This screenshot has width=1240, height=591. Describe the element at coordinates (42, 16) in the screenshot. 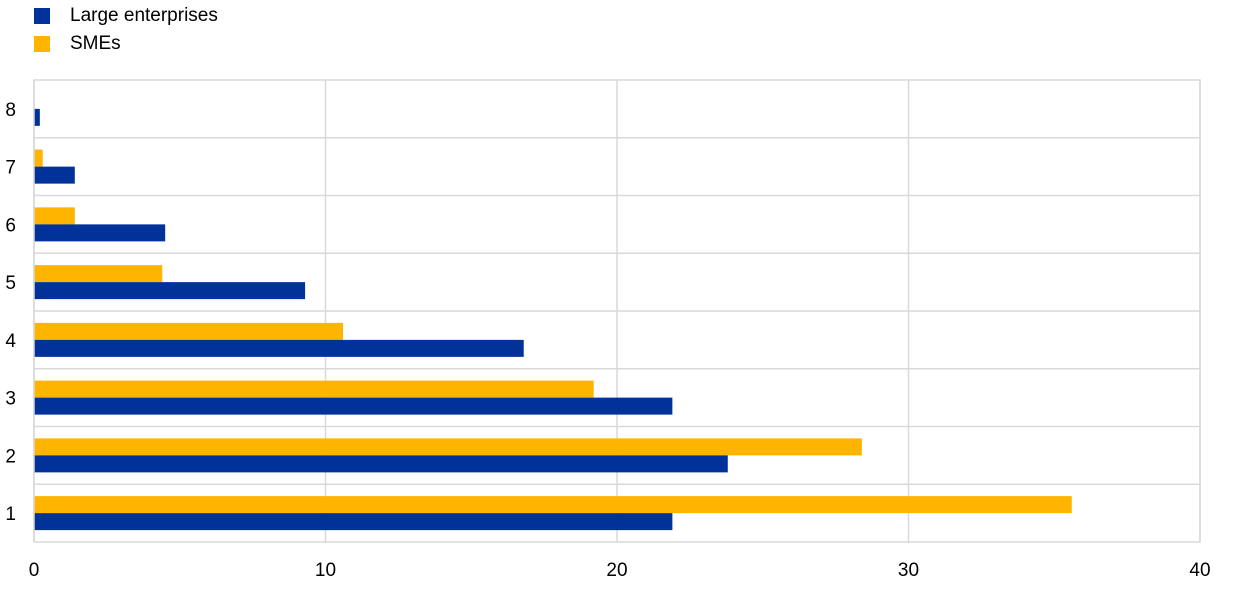

I see `legend-swatch-large-enterprises` at that location.